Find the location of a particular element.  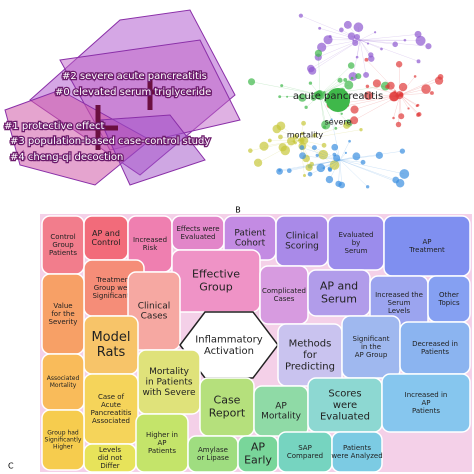

cell-label: Associated is located at coordinates (63, 378).